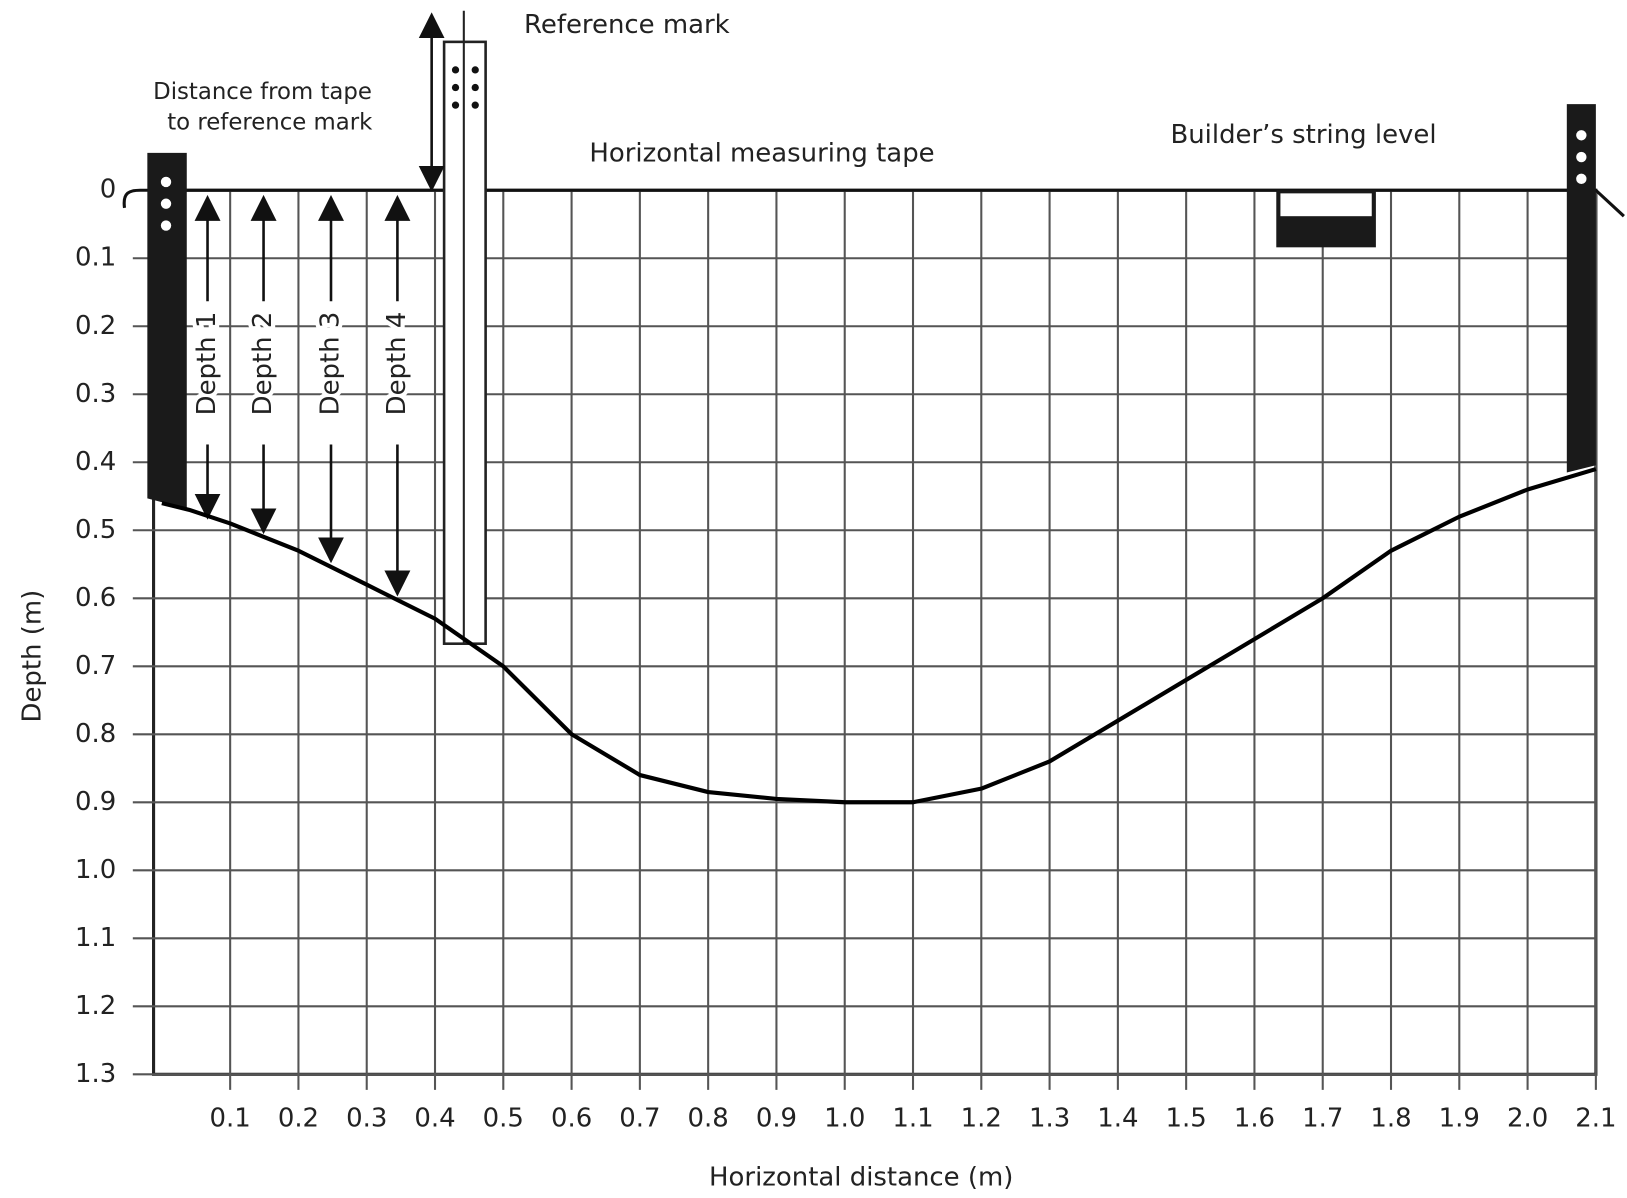  What do you see at coordinates (95, 666) in the screenshot?
I see `y-tick-label: 0.7` at bounding box center [95, 666].